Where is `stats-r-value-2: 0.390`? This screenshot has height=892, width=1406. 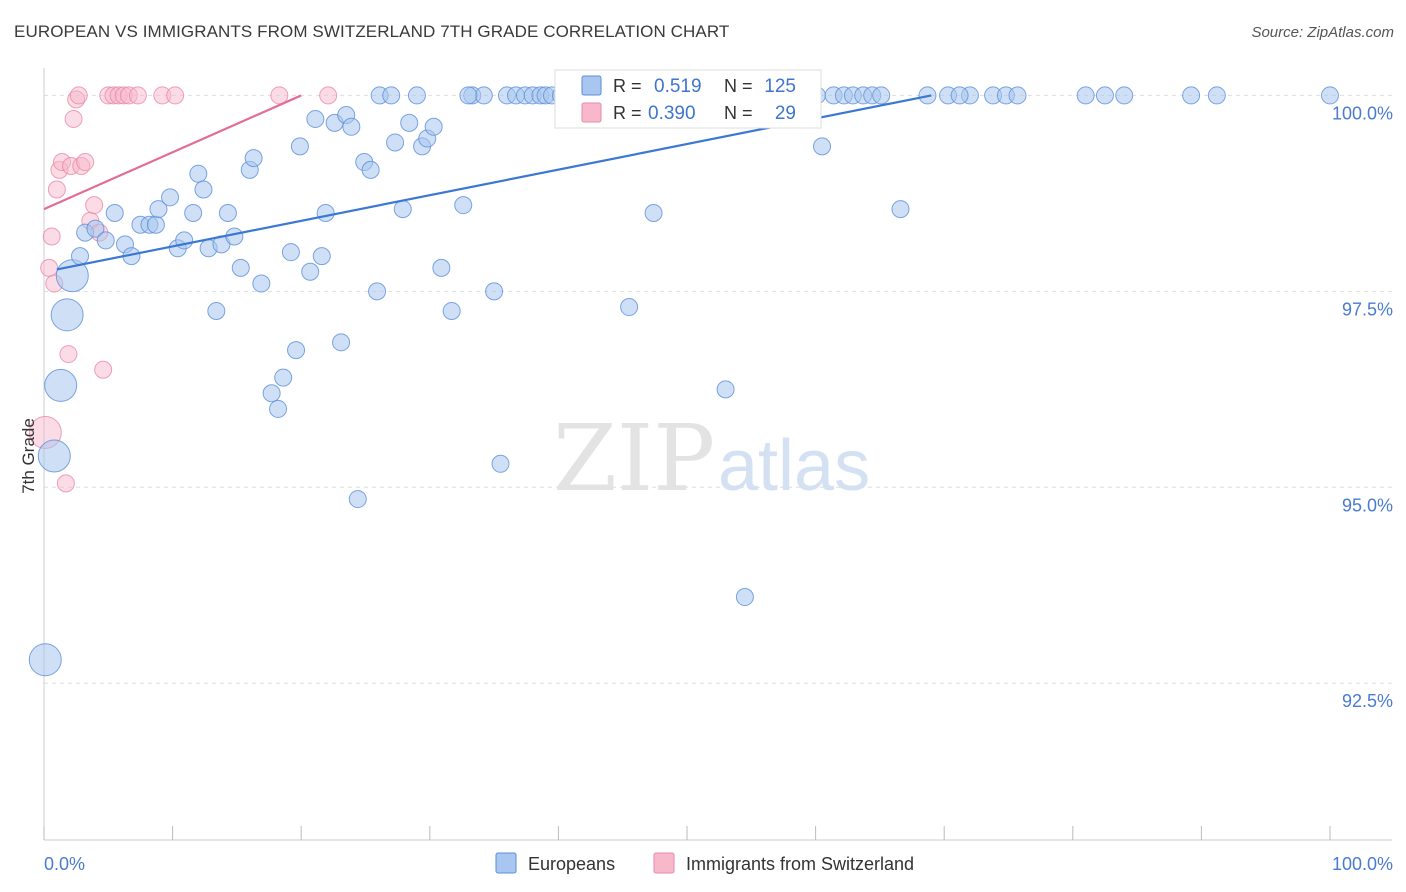
stats-r-value-2: 0.390 is located at coordinates (672, 113).